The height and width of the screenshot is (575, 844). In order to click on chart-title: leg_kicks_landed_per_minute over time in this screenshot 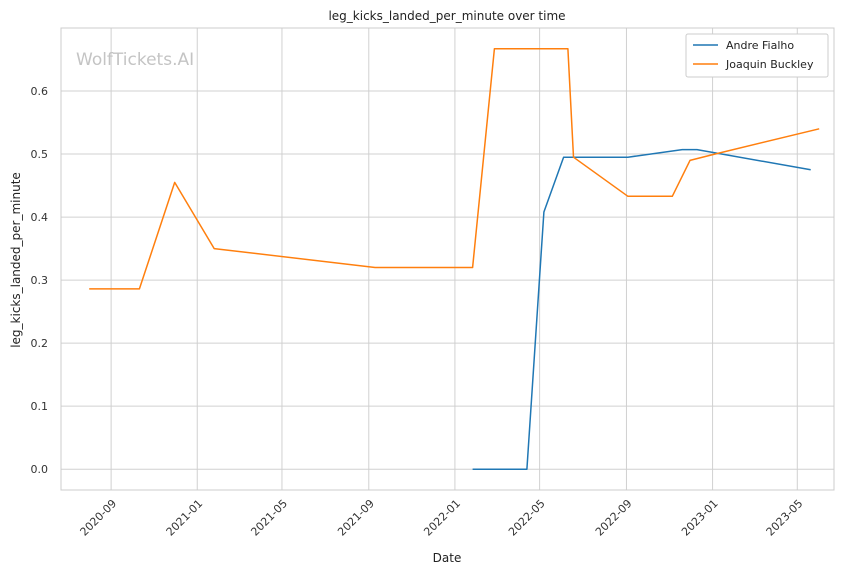, I will do `click(446, 16)`.